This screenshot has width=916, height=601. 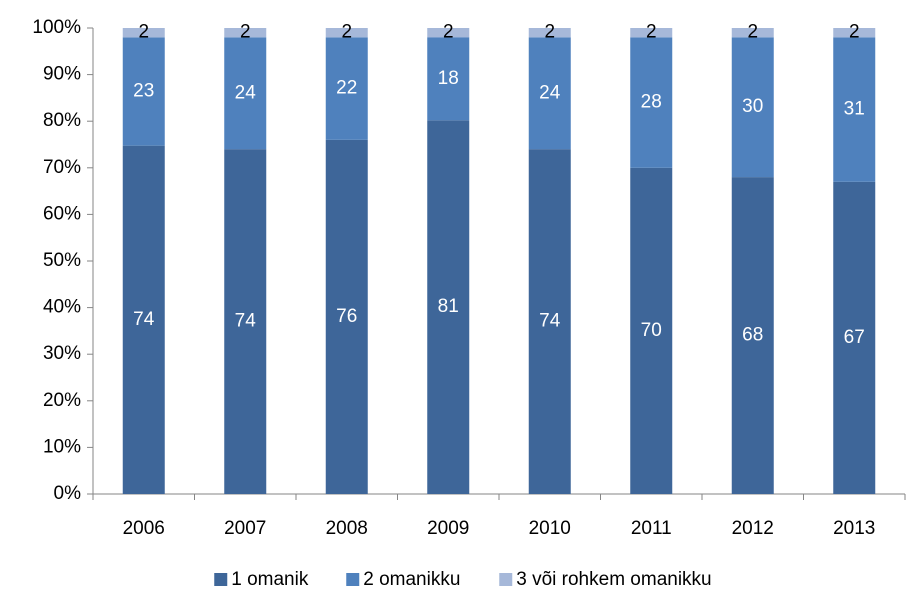 I want to click on x-tick-label: 2011, so click(x=651, y=528).